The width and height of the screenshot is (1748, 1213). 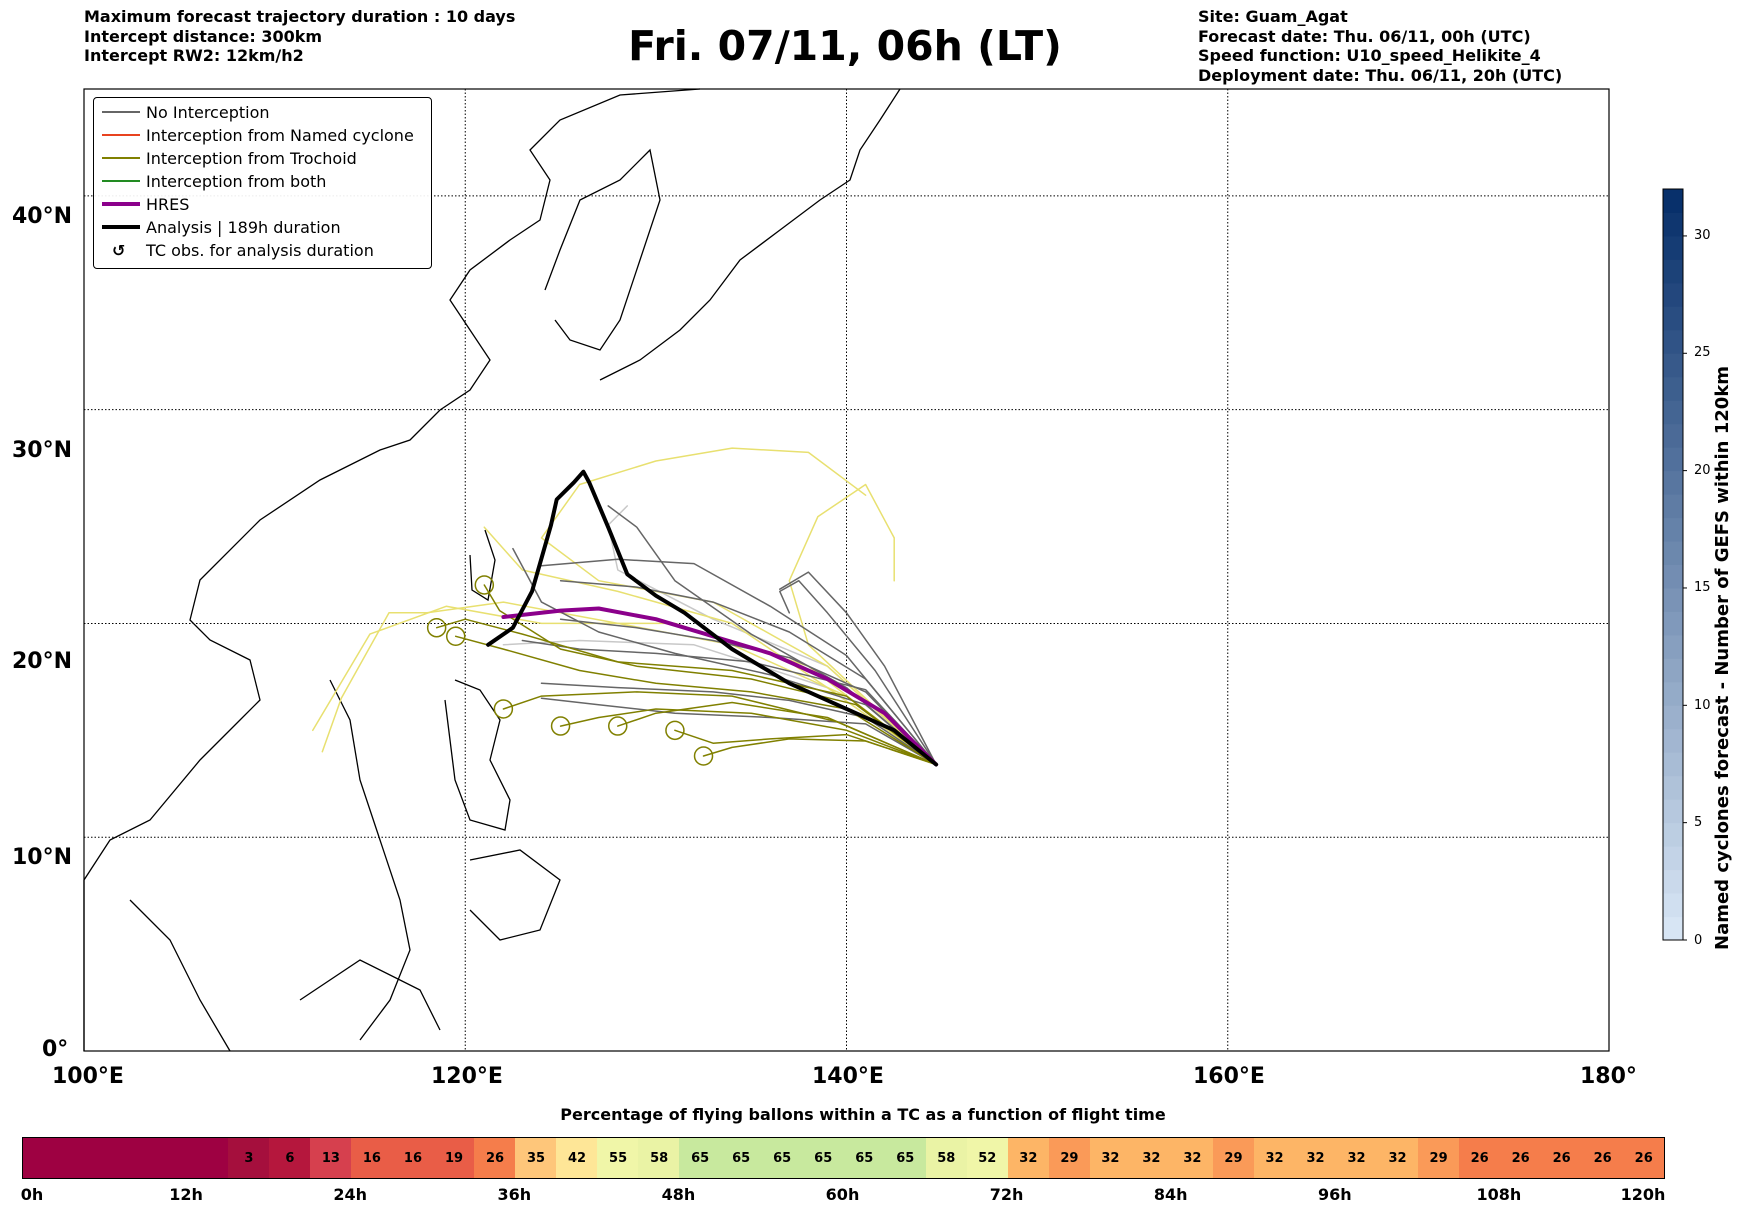 I want to click on colorbar-tick: 30, so click(x=1702, y=235).